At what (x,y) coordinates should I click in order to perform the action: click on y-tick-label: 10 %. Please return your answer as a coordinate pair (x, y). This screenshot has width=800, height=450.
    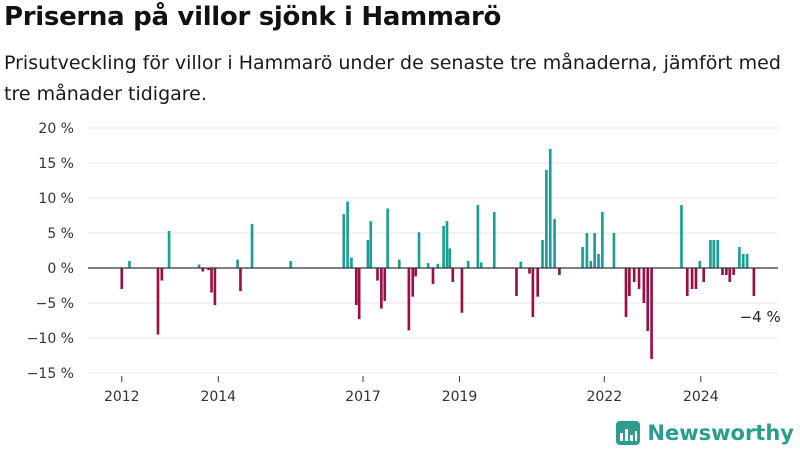
    Looking at the image, I should click on (56, 199).